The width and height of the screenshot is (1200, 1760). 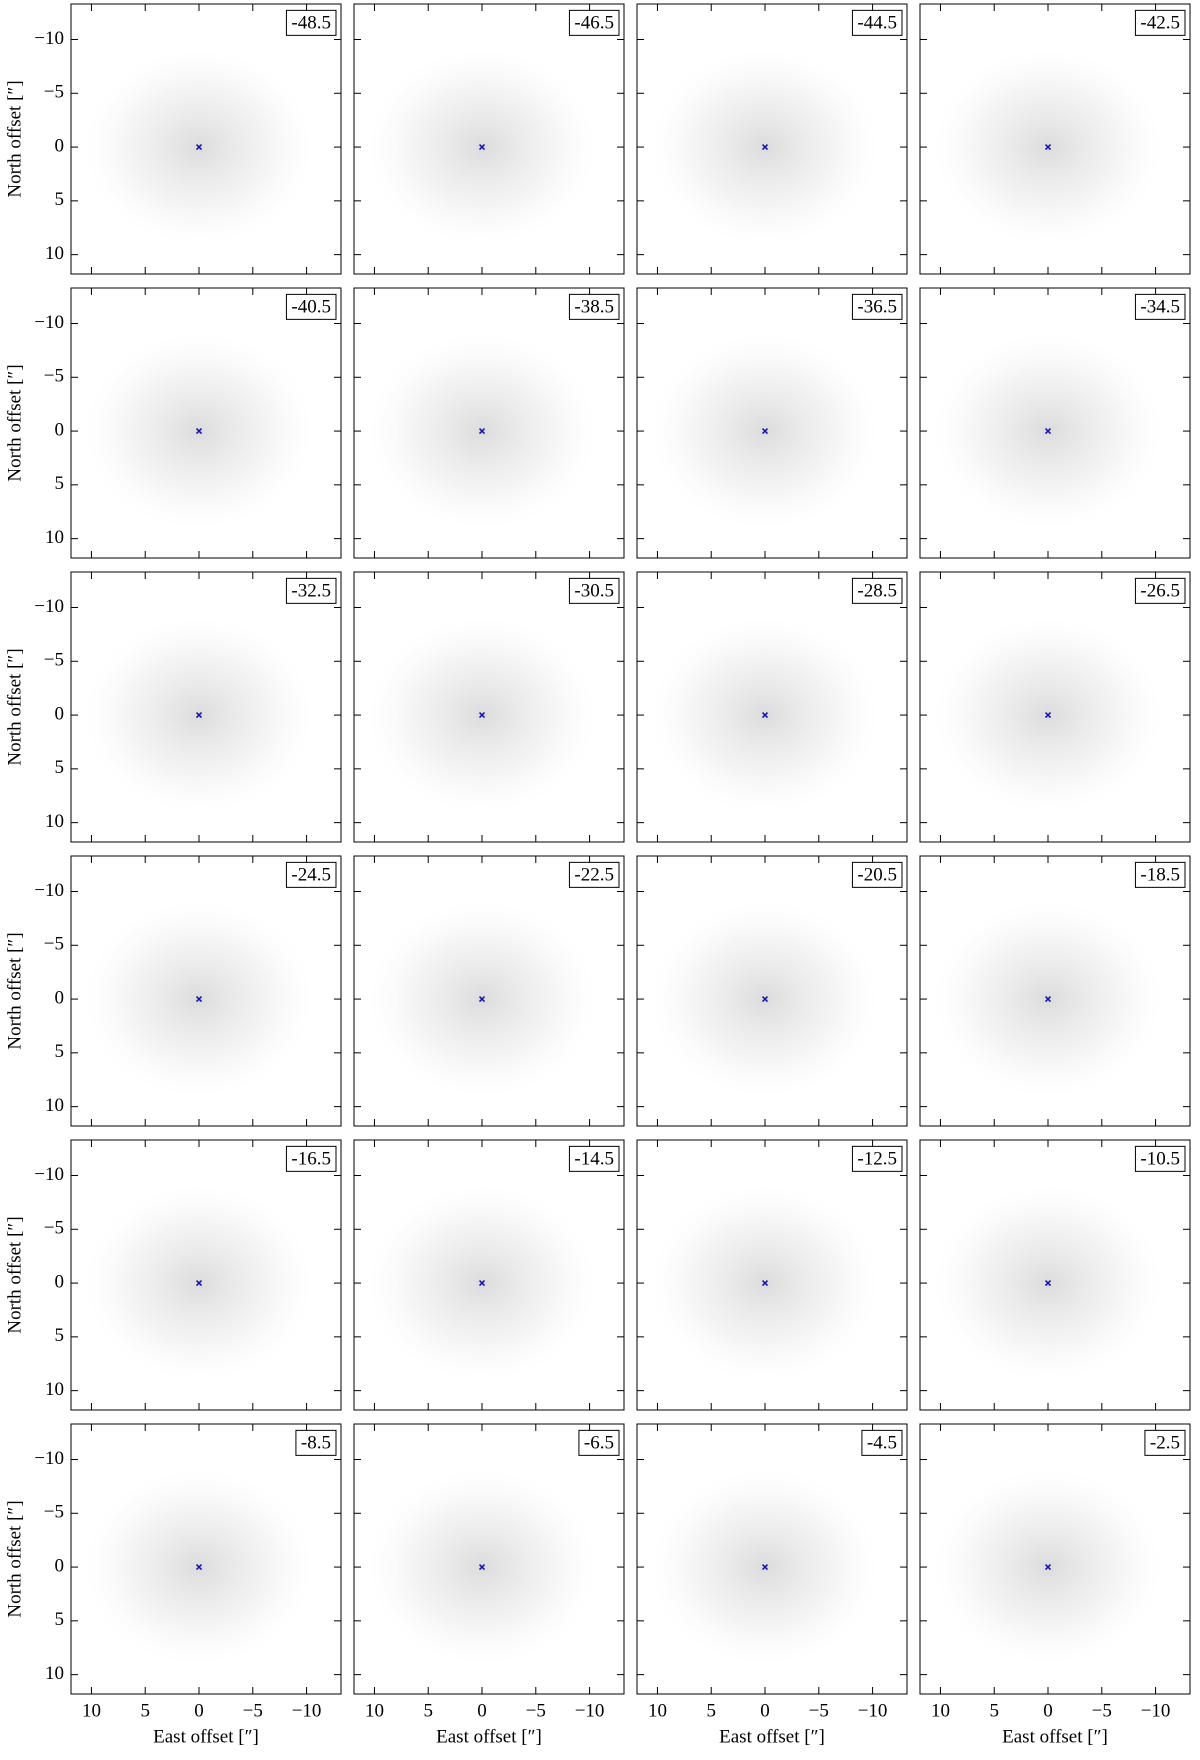 What do you see at coordinates (311, 874) in the screenshot?
I see `velocity-label: -24.5` at bounding box center [311, 874].